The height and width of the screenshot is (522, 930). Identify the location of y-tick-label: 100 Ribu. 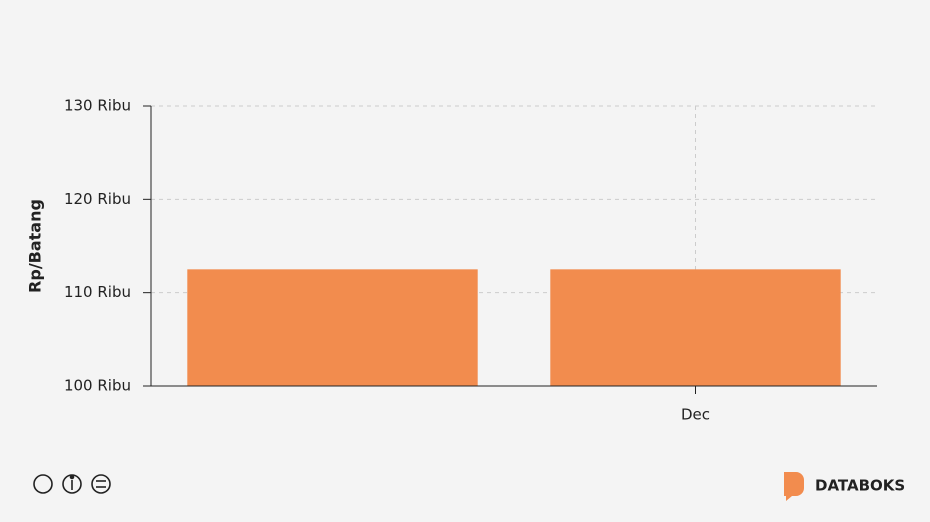
(97, 386).